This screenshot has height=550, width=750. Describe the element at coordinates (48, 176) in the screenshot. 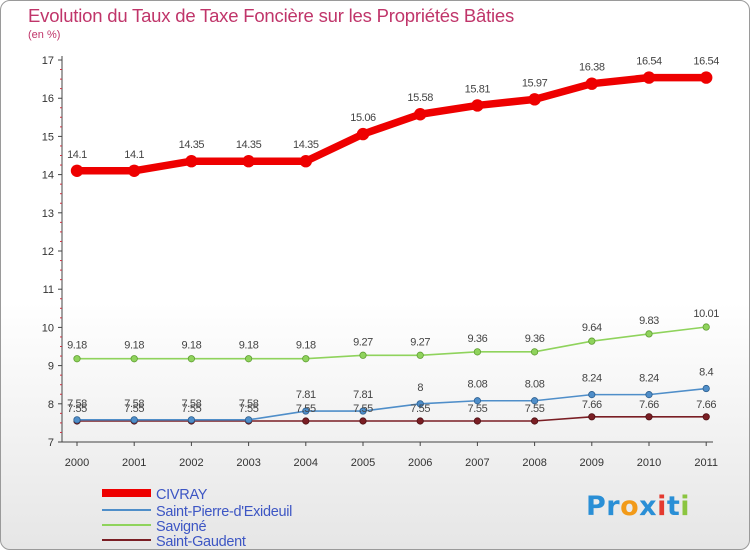

I see `y-tick-label: 14` at that location.